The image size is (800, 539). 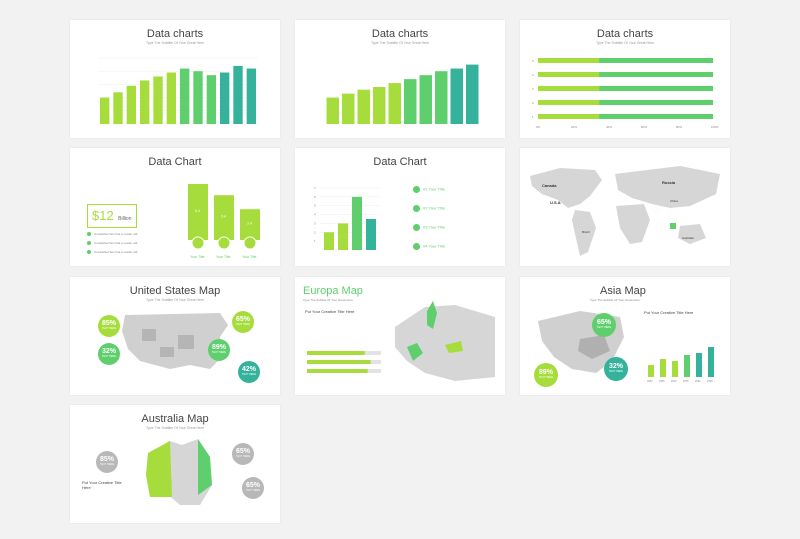 What do you see at coordinates (644, 127) in the screenshot?
I see `tick-label: 60%` at bounding box center [644, 127].